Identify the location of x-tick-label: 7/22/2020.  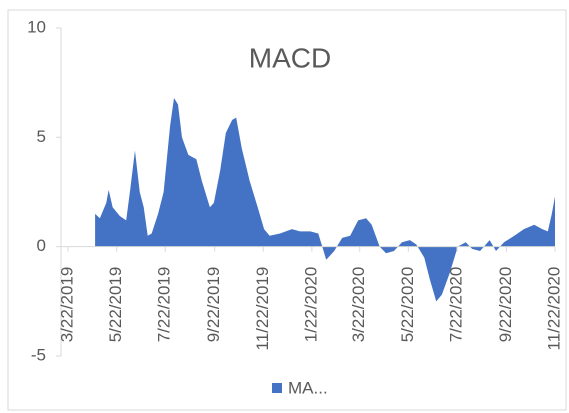
(455, 305).